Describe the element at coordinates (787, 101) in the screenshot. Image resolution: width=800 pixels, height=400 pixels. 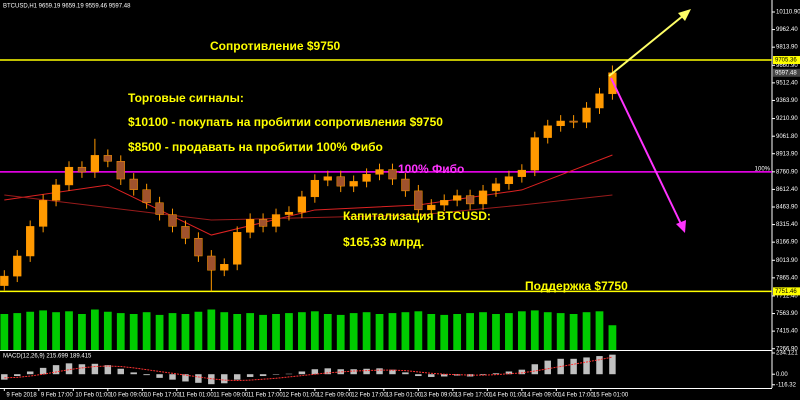
I see `y-tick-label: 9363.90` at that location.